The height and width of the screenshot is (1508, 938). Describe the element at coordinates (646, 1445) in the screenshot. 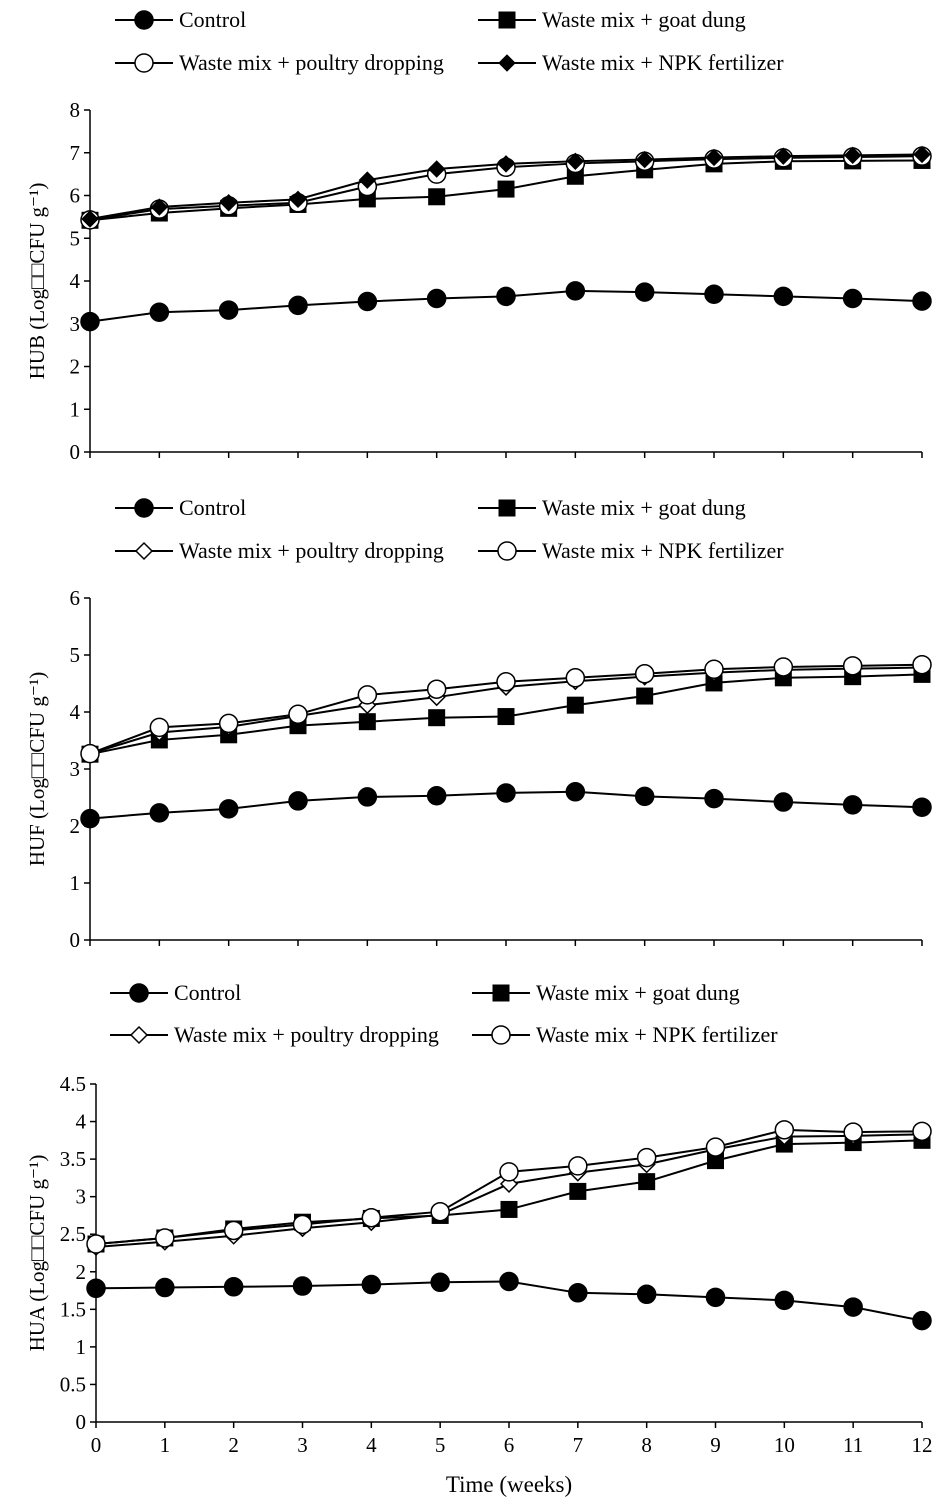

I see `x-tick-label: 8` at that location.